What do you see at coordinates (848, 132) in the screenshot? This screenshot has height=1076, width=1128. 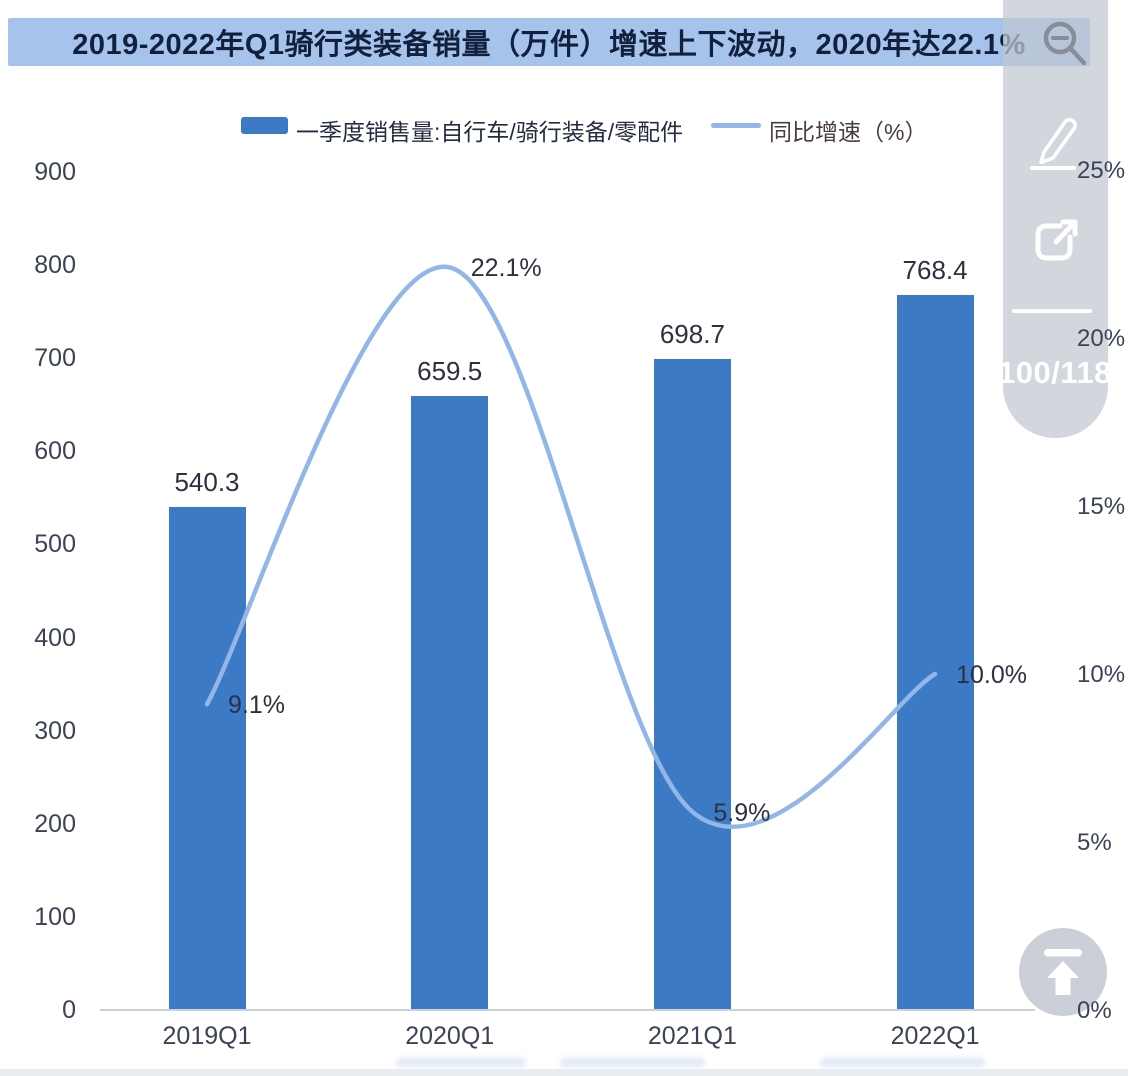 I see `legend-line-label: 同比增速（%）` at bounding box center [848, 132].